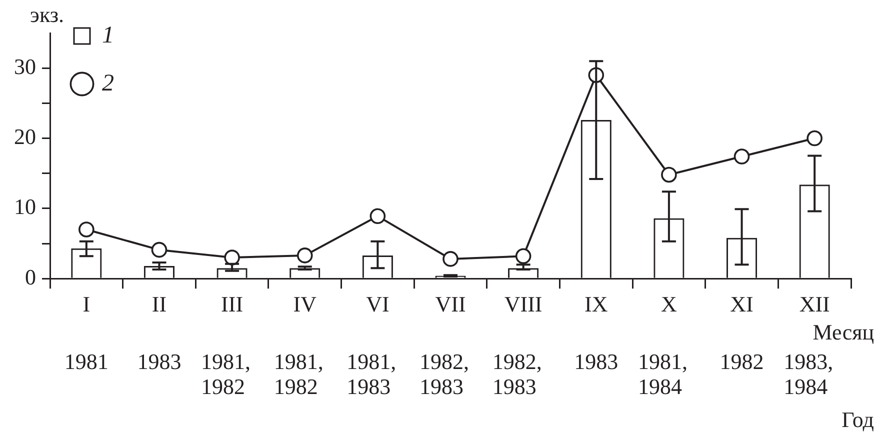 Image resolution: width=880 pixels, height=441 pixels. What do you see at coordinates (25, 207) in the screenshot?
I see `y-tick-label: 10` at bounding box center [25, 207].